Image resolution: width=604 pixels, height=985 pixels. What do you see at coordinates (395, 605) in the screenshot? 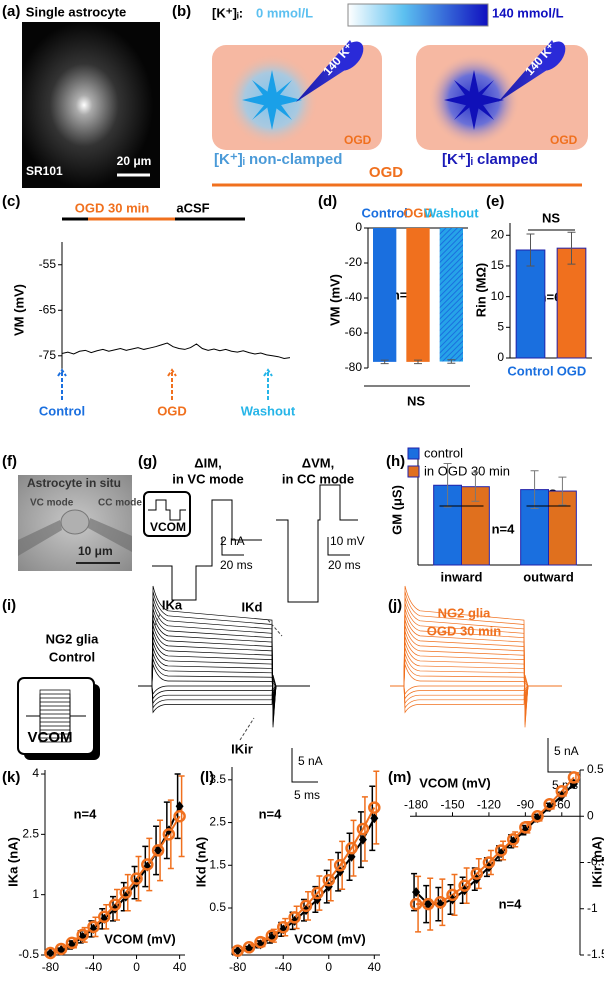
I see `panel-label: (j)` at bounding box center [395, 605].